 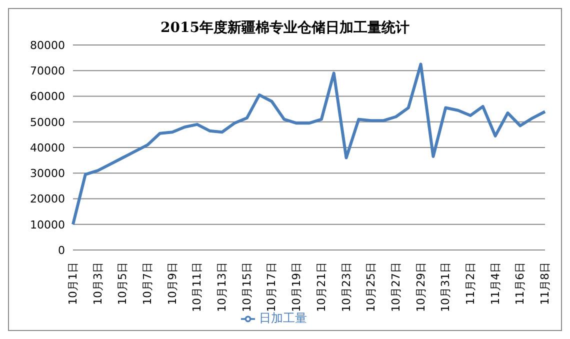 What do you see at coordinates (247, 287) in the screenshot?
I see `x-tick-label: 10月15日` at bounding box center [247, 287].